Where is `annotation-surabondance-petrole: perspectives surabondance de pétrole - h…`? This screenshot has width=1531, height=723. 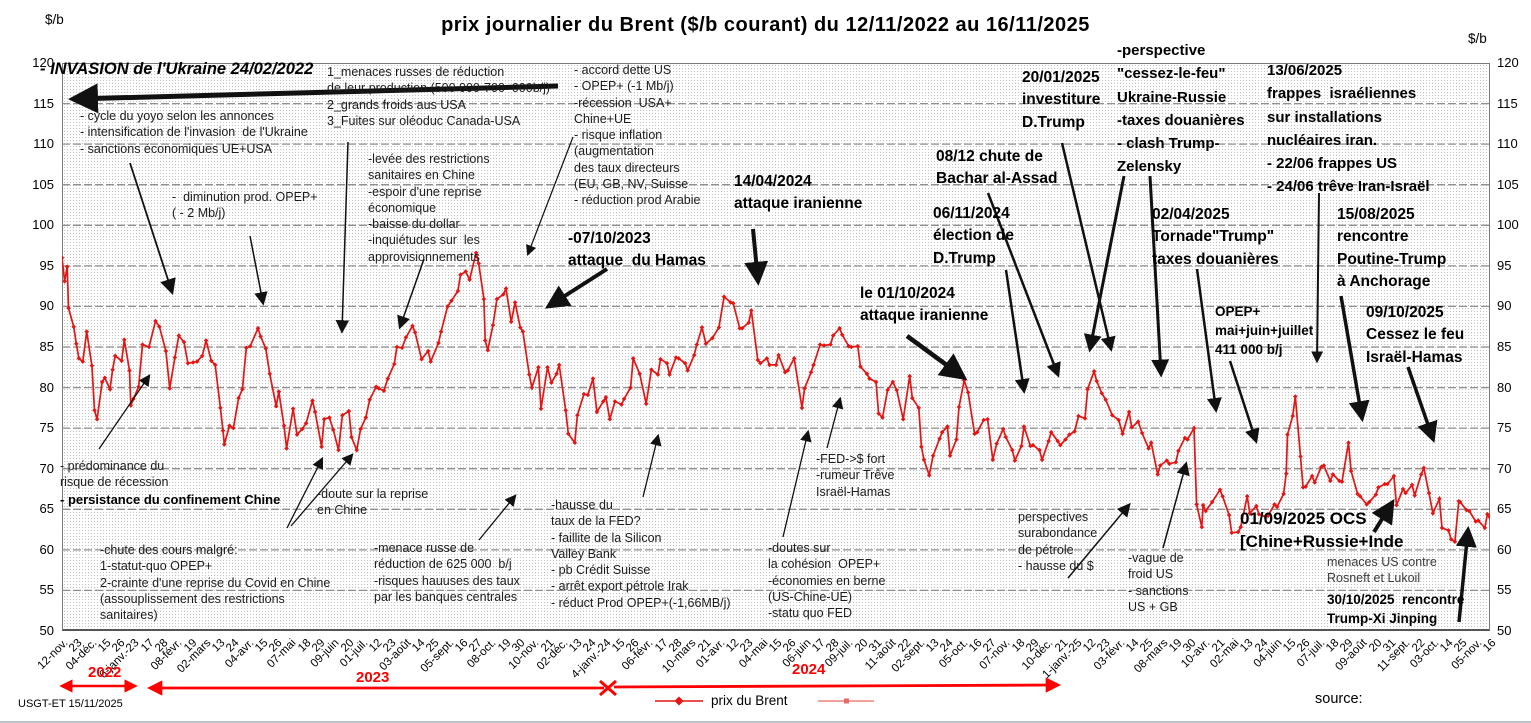 annotation-surabondance-petrole: perspectives surabondance de pétrole - h… is located at coordinates (1058, 541).